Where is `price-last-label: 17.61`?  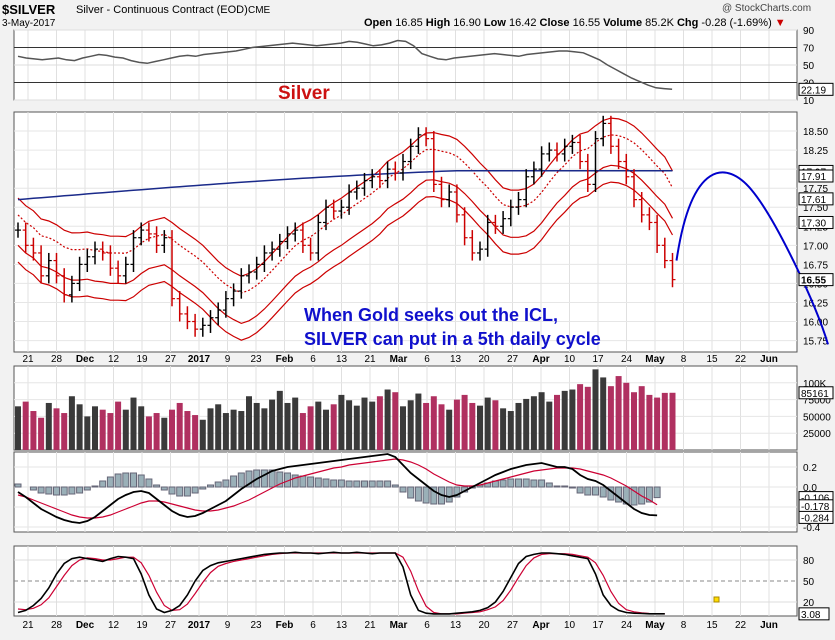 price-last-label: 17.61 is located at coordinates (813, 200).